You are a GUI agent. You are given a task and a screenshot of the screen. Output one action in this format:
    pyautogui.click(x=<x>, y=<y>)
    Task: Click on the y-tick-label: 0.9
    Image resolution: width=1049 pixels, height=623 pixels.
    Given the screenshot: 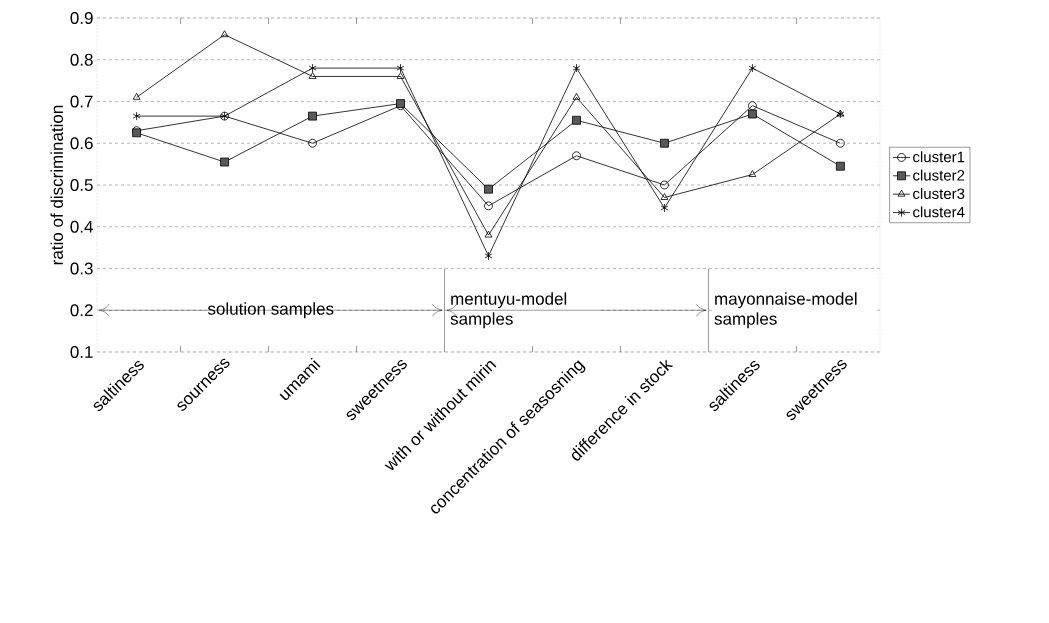 What is the action you would take?
    pyautogui.click(x=81, y=18)
    